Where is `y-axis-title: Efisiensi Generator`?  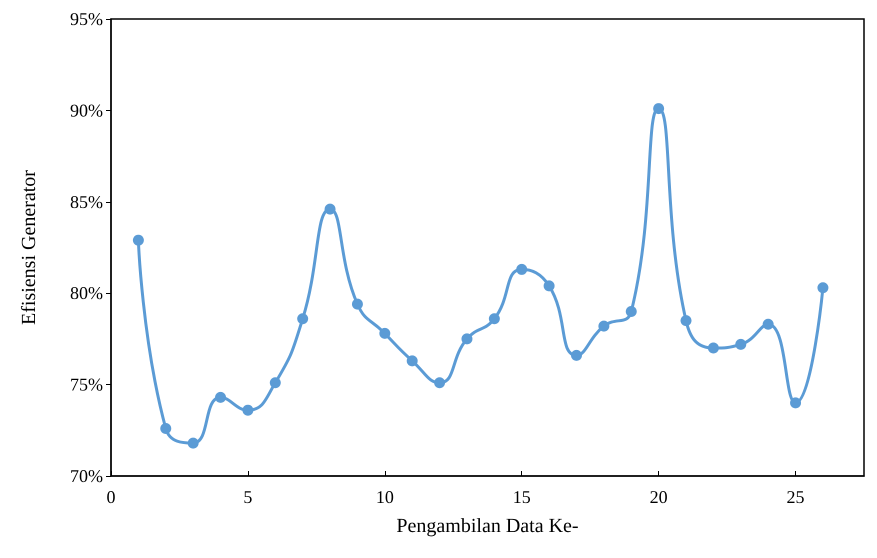
y-axis-title: Efisiensi Generator is located at coordinates (29, 247).